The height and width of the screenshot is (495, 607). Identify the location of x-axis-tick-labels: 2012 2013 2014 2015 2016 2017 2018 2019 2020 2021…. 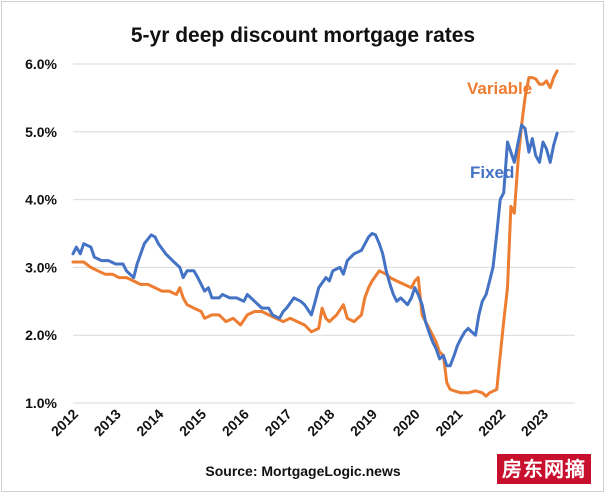
(299, 422).